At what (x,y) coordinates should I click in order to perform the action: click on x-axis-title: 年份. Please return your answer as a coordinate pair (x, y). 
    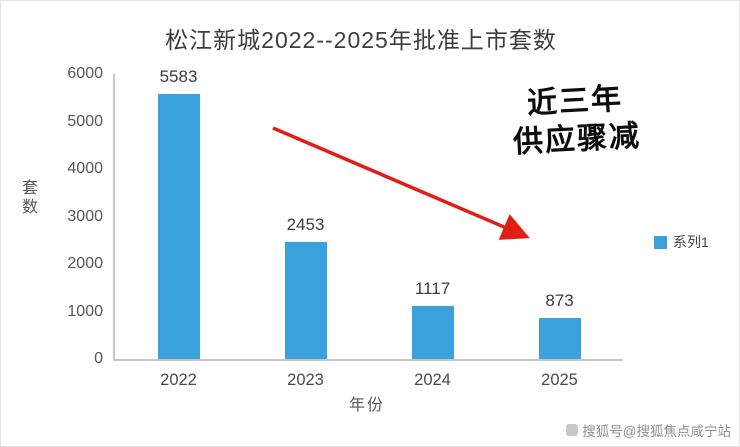
    Looking at the image, I should click on (366, 405).